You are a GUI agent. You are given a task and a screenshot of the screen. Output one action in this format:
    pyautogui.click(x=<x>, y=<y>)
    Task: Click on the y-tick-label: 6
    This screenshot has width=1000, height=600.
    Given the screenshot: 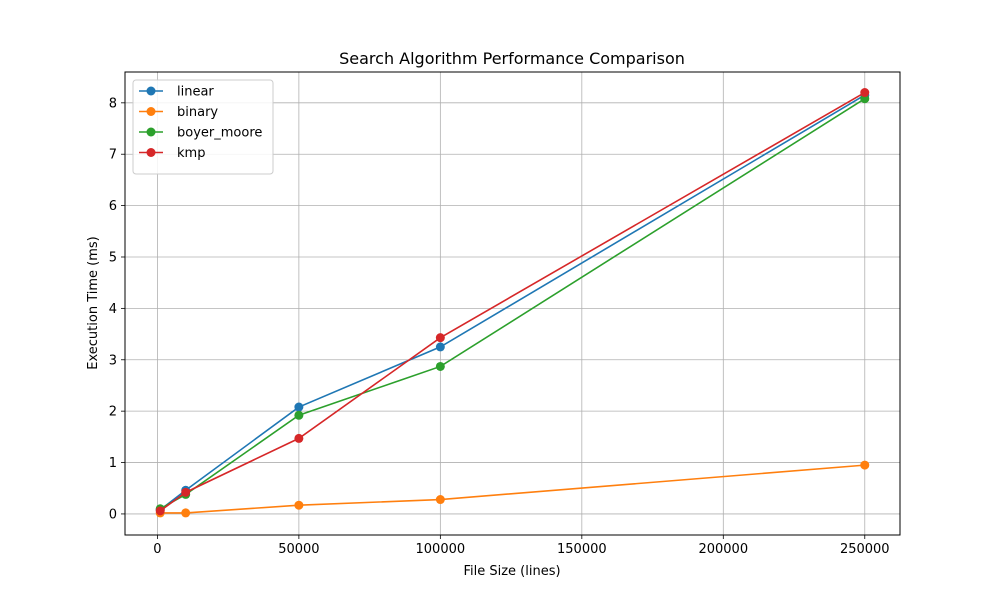 What is the action you would take?
    pyautogui.click(x=113, y=206)
    